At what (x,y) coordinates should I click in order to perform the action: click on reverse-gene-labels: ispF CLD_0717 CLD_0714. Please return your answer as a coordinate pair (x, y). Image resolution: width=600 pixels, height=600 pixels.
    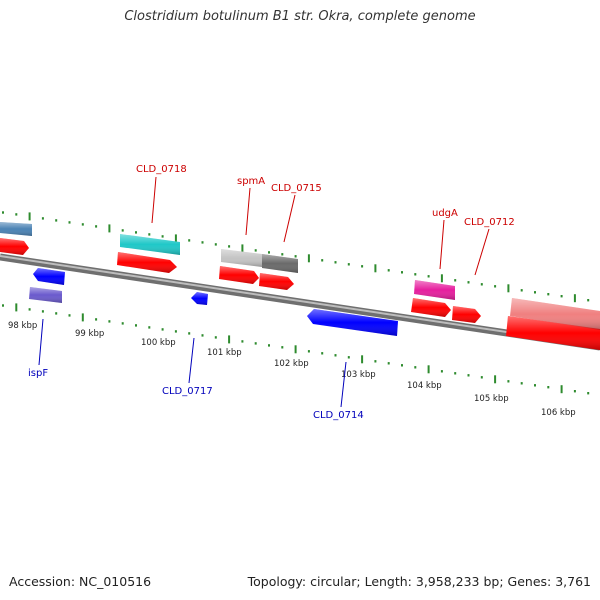
    Looking at the image, I should click on (196, 394).